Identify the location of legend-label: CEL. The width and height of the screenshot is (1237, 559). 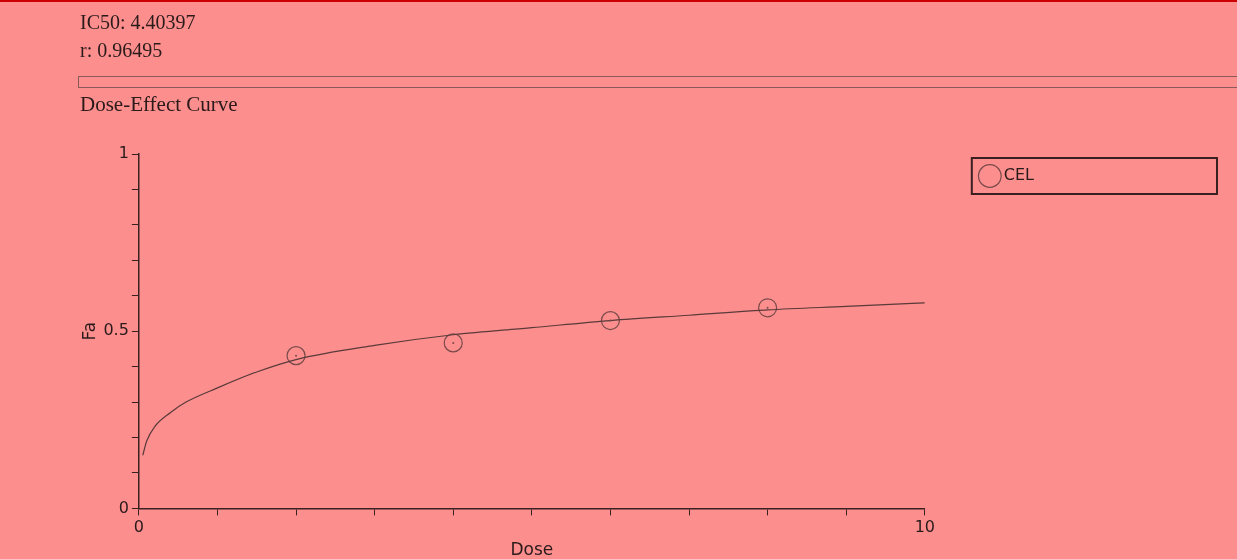
(1019, 175).